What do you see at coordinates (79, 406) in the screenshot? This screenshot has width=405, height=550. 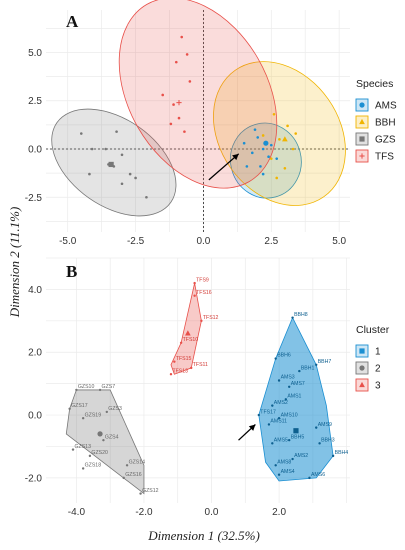 I see `panel-b-label-gzs17: GZS17` at bounding box center [79, 406].